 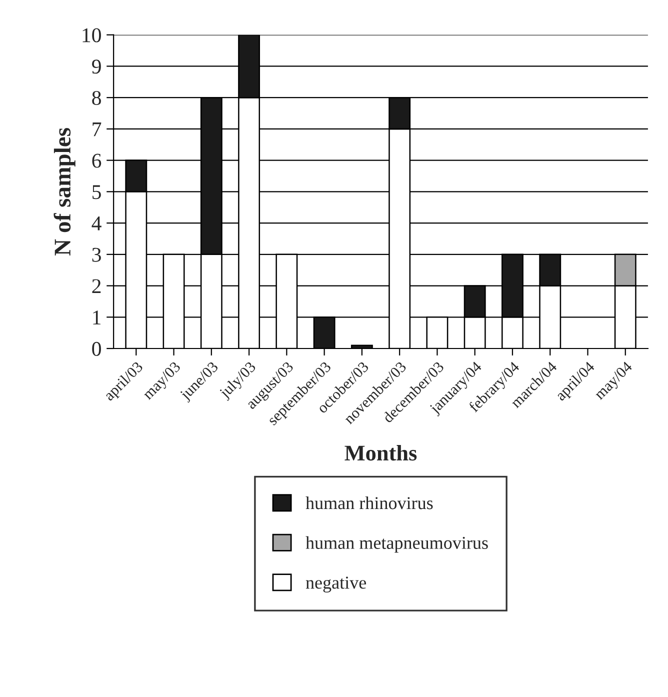 I want to click on y-tick-label: 8, so click(x=96, y=98).